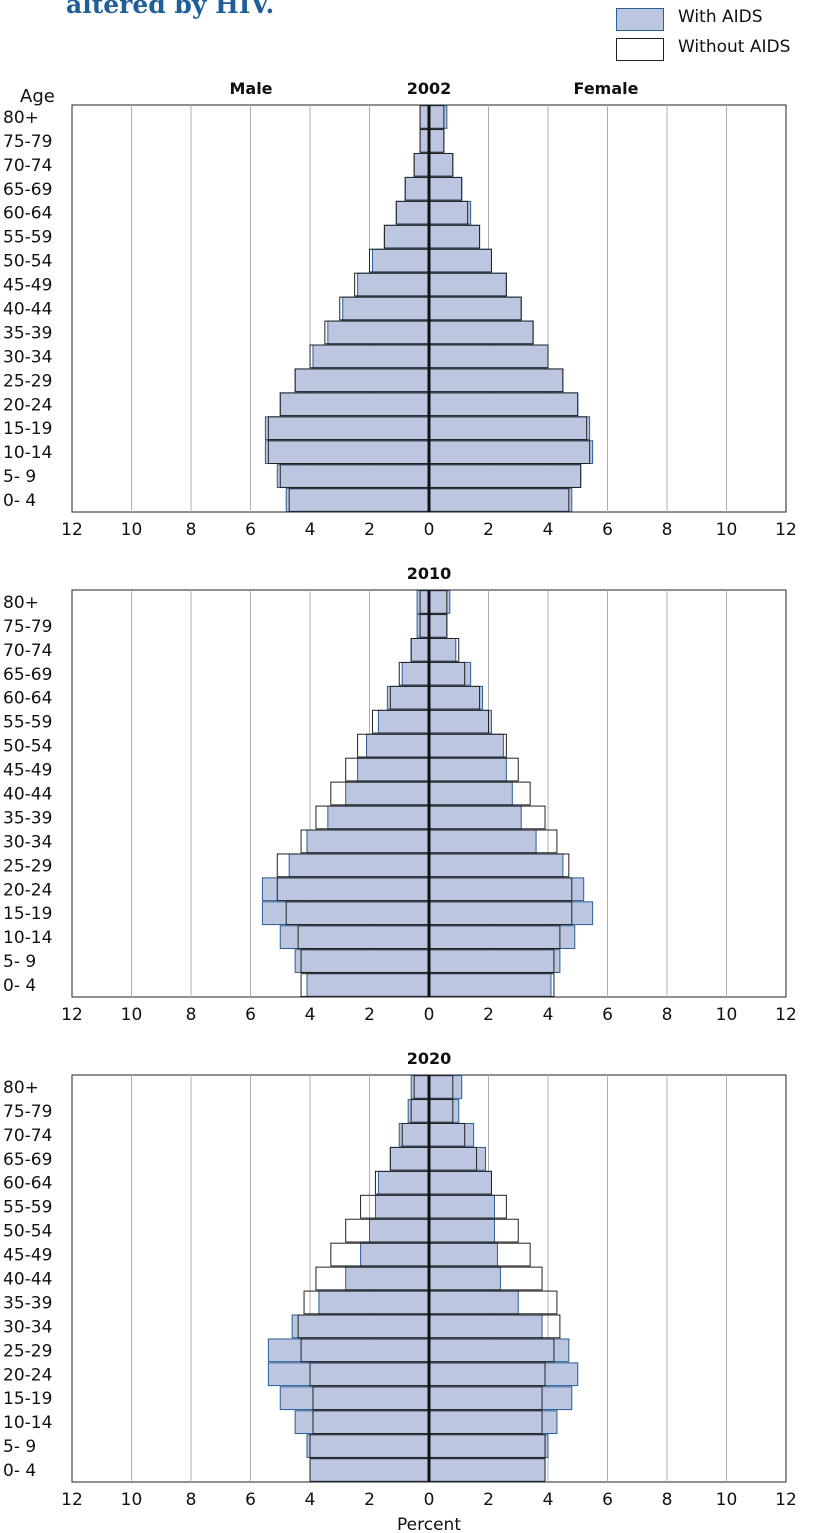 This screenshot has height=1533, width=814. I want to click on x-tick-label: 0, so click(429, 1500).